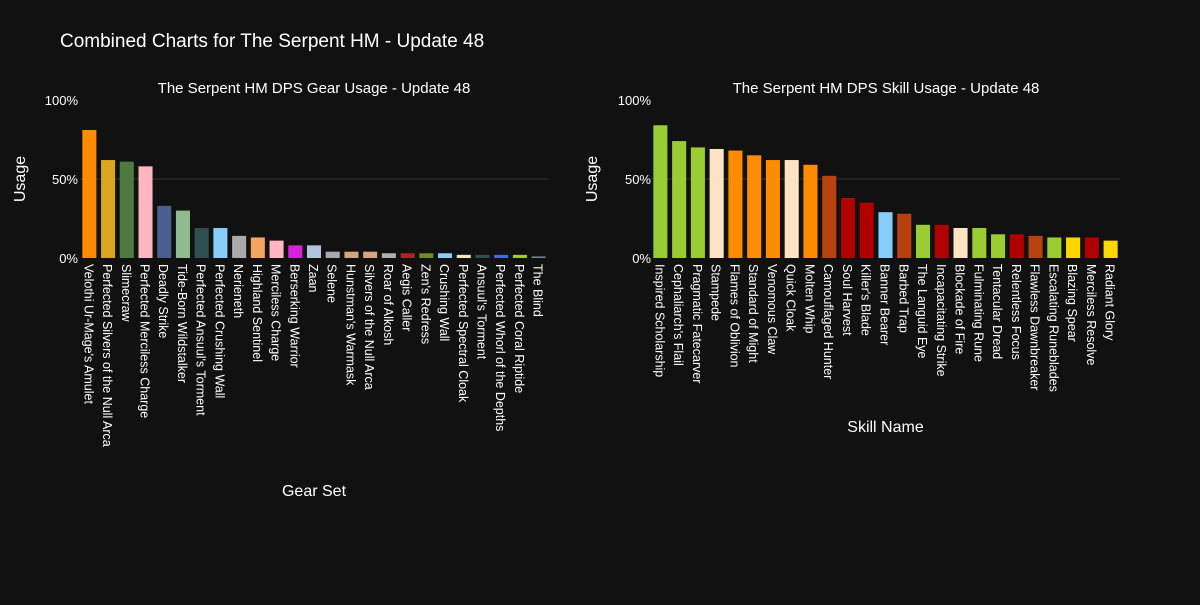  I want to click on x-tick-label: Perfected Spectral Cloak, so click(463, 333).